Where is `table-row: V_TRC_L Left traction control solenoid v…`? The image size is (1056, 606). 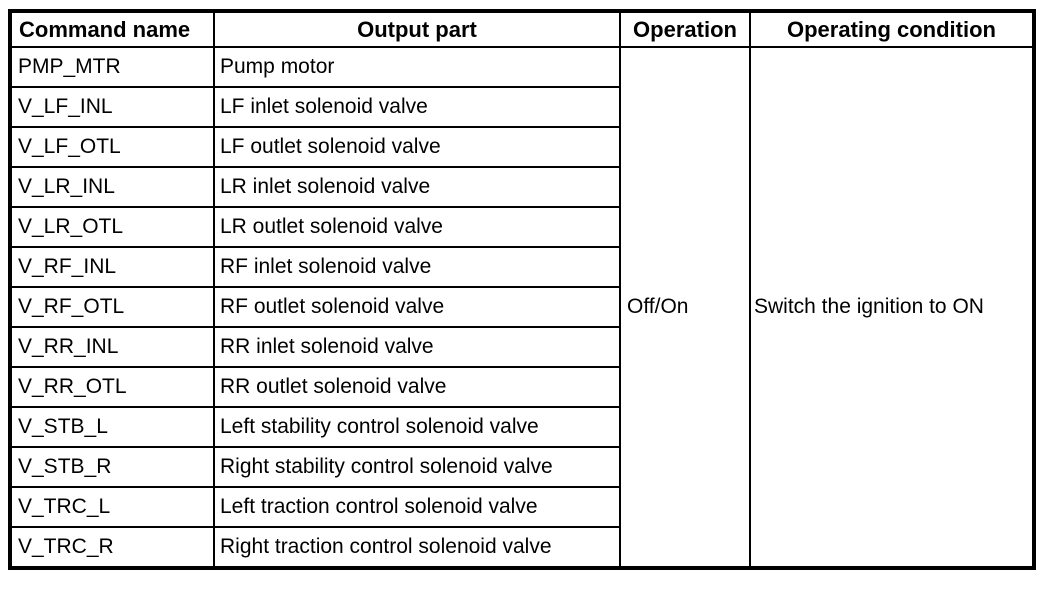 table-row: V_TRC_L Left traction control solenoid v… is located at coordinates (521, 507).